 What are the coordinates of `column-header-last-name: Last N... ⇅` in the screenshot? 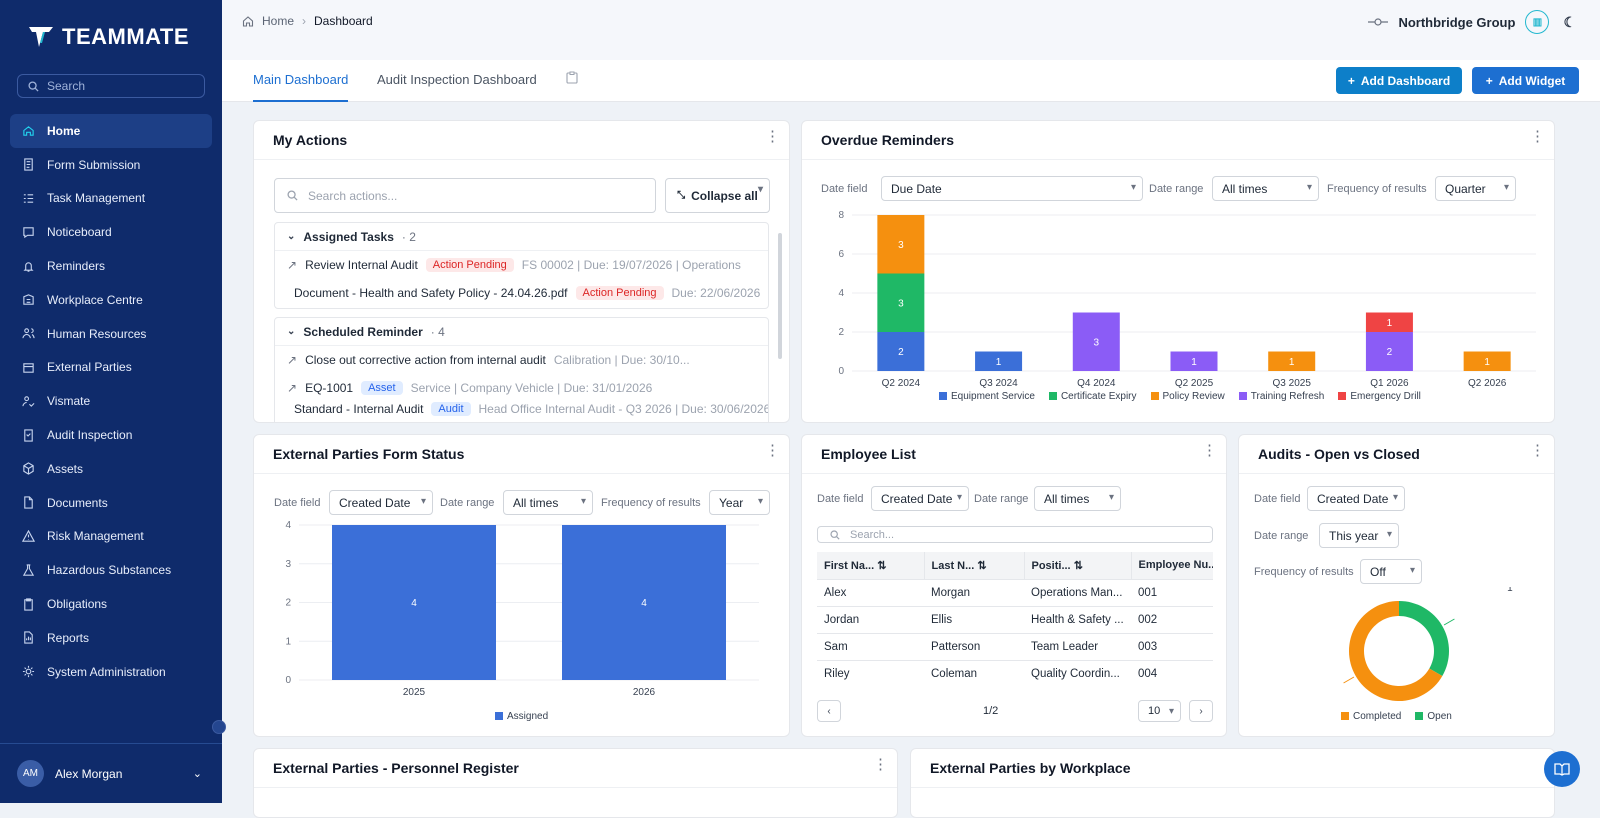 It's located at (974, 565).